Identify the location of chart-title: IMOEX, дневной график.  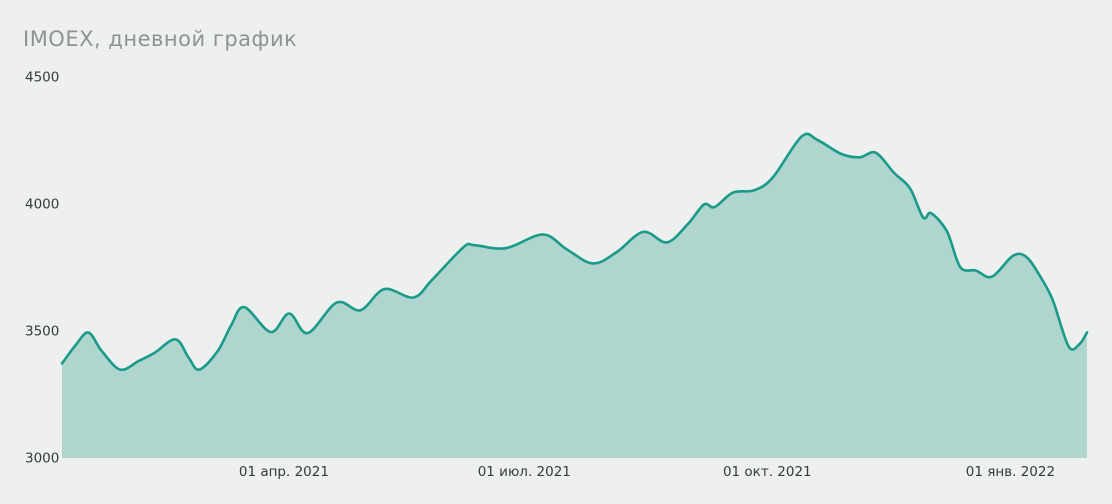
(160, 39).